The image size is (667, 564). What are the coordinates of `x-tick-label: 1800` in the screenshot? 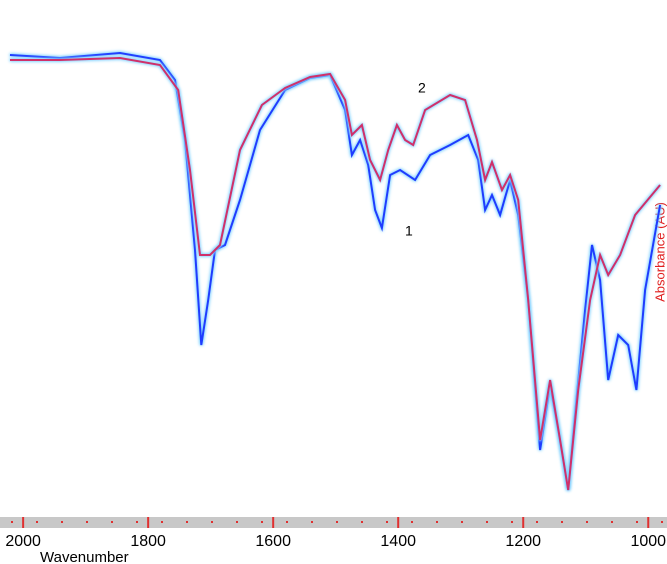 It's located at (148, 541).